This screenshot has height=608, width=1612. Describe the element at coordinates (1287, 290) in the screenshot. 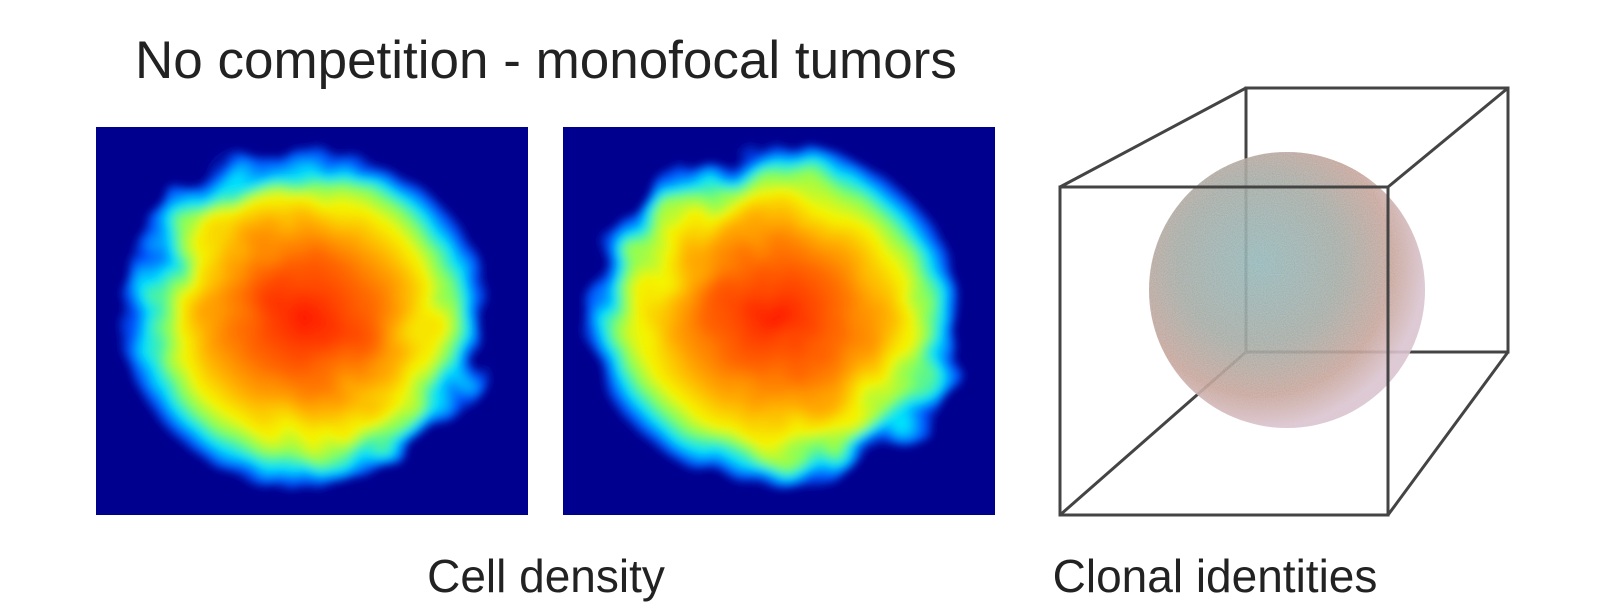

I see `clone-sphere` at that location.